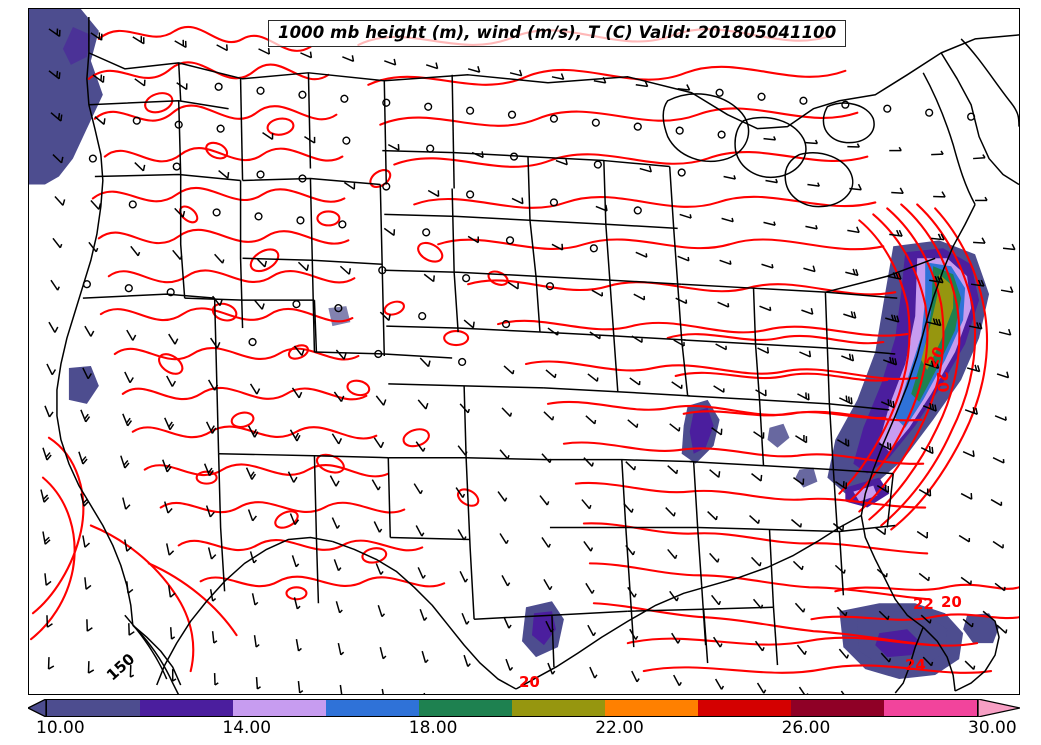  What do you see at coordinates (619, 728) in the screenshot?
I see `colorbar-tick-label: 22.00` at bounding box center [619, 728].